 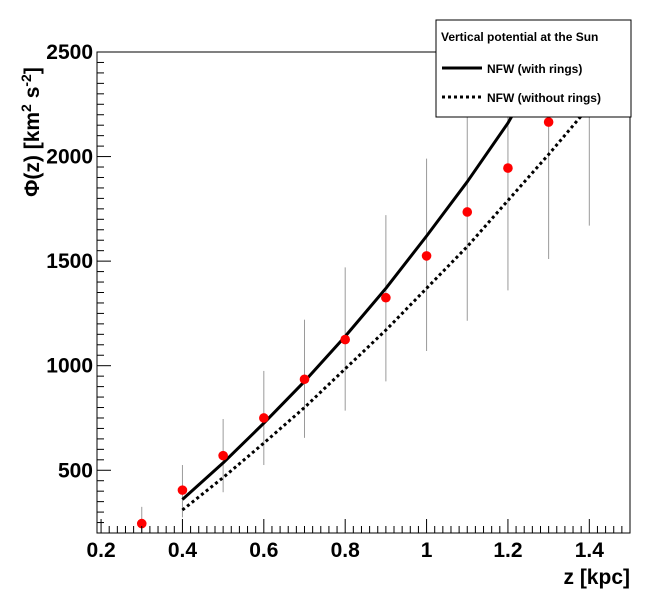 I want to click on x-tick-label: 0.4, so click(x=183, y=550).